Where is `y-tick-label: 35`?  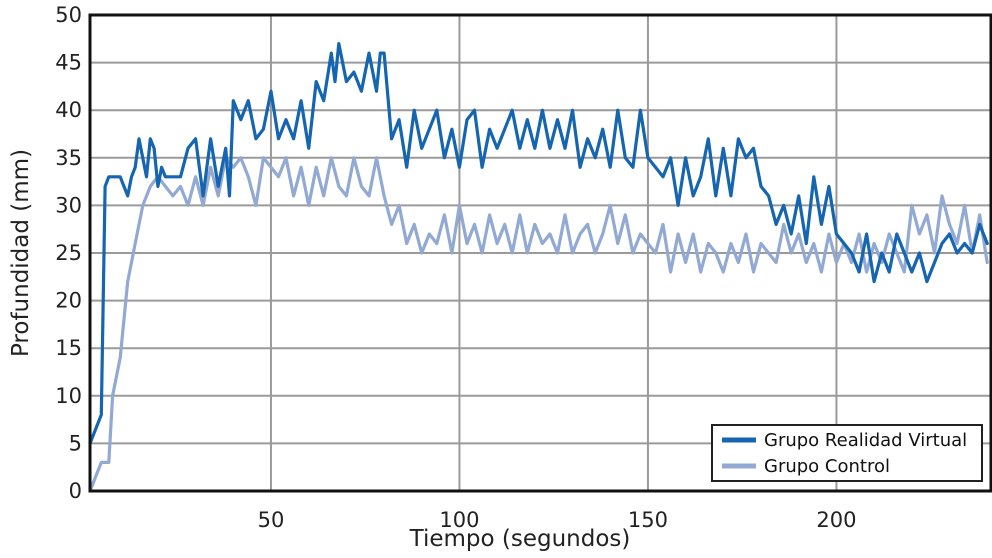
y-tick-label: 35 is located at coordinates (68, 158).